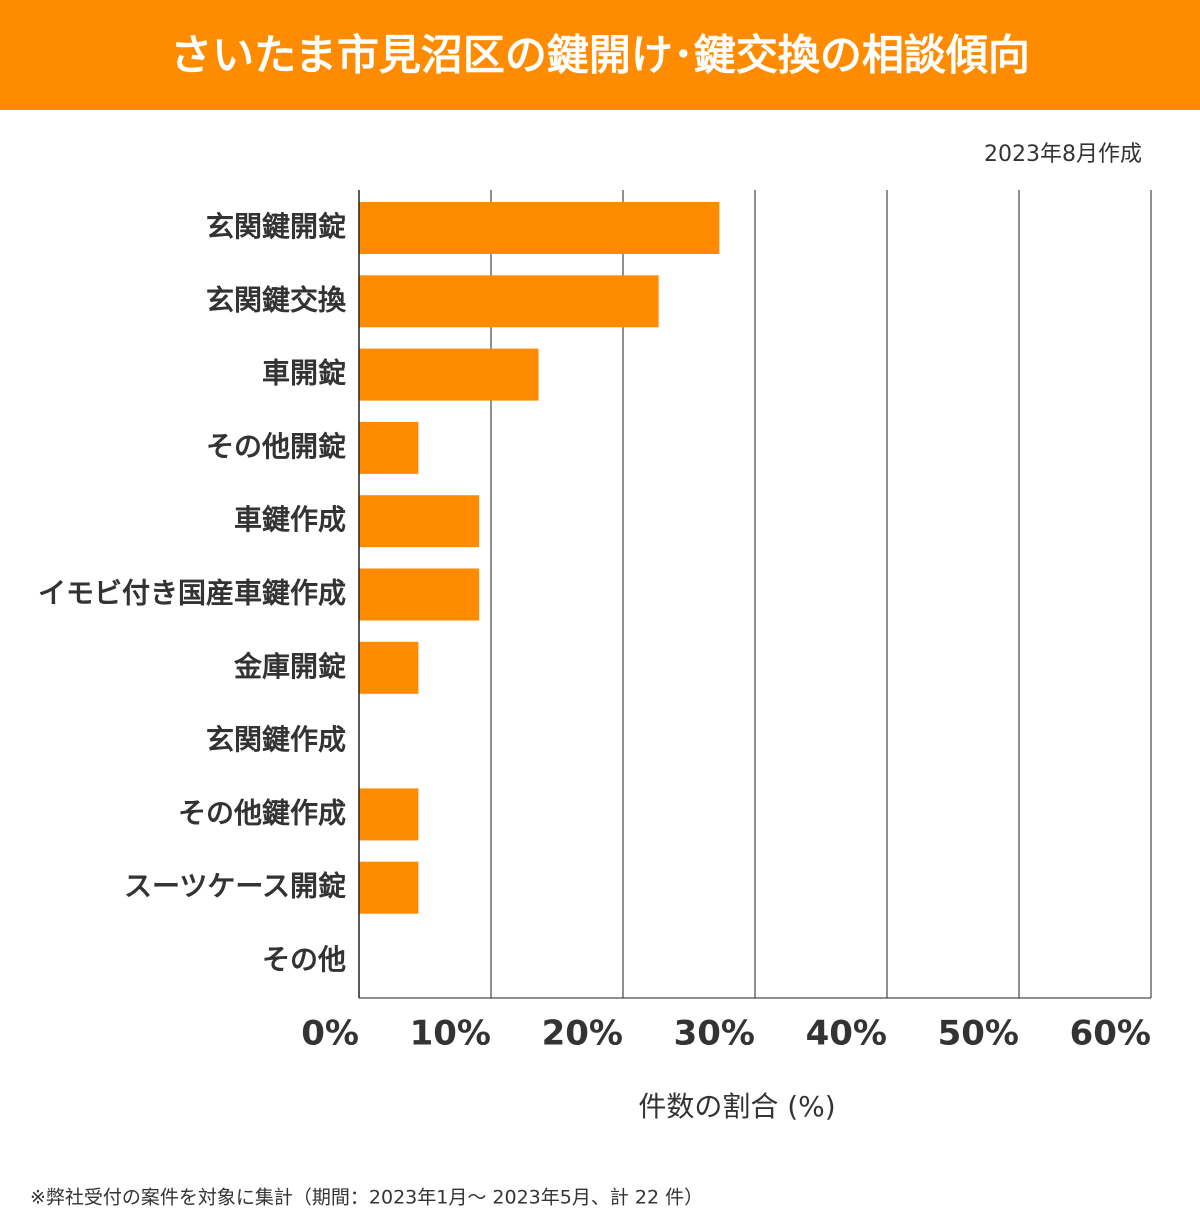  What do you see at coordinates (582, 1034) in the screenshot?
I see `x-tick-label: 20%` at bounding box center [582, 1034].